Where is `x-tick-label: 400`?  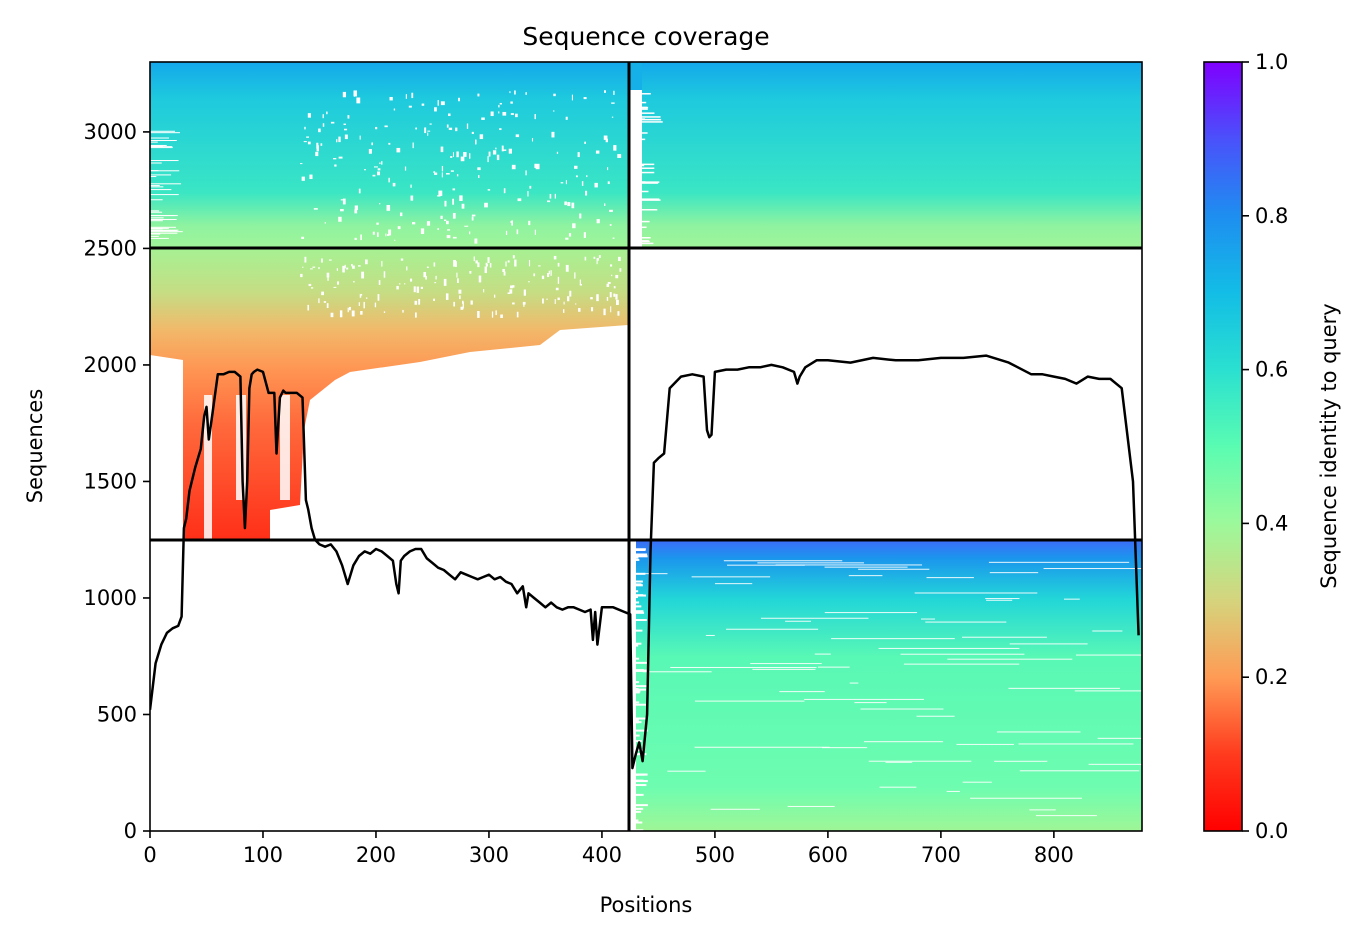
x-tick-label: 400 is located at coordinates (602, 855).